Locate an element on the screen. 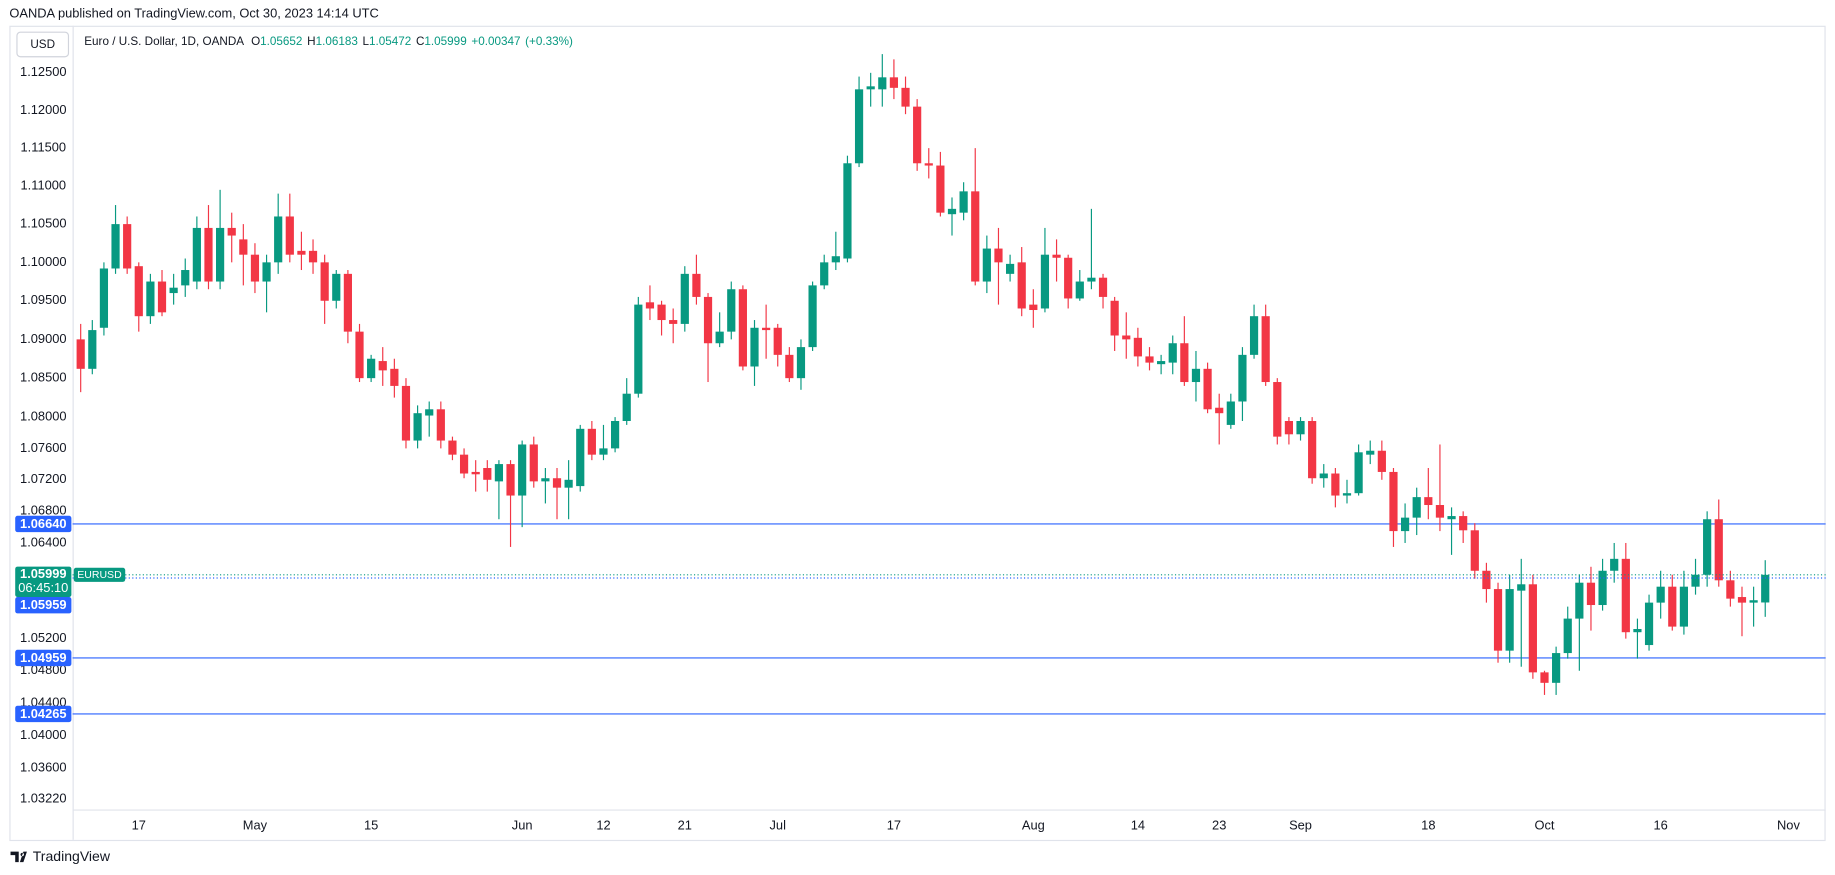  x-tick-label: 17 is located at coordinates (139, 824).